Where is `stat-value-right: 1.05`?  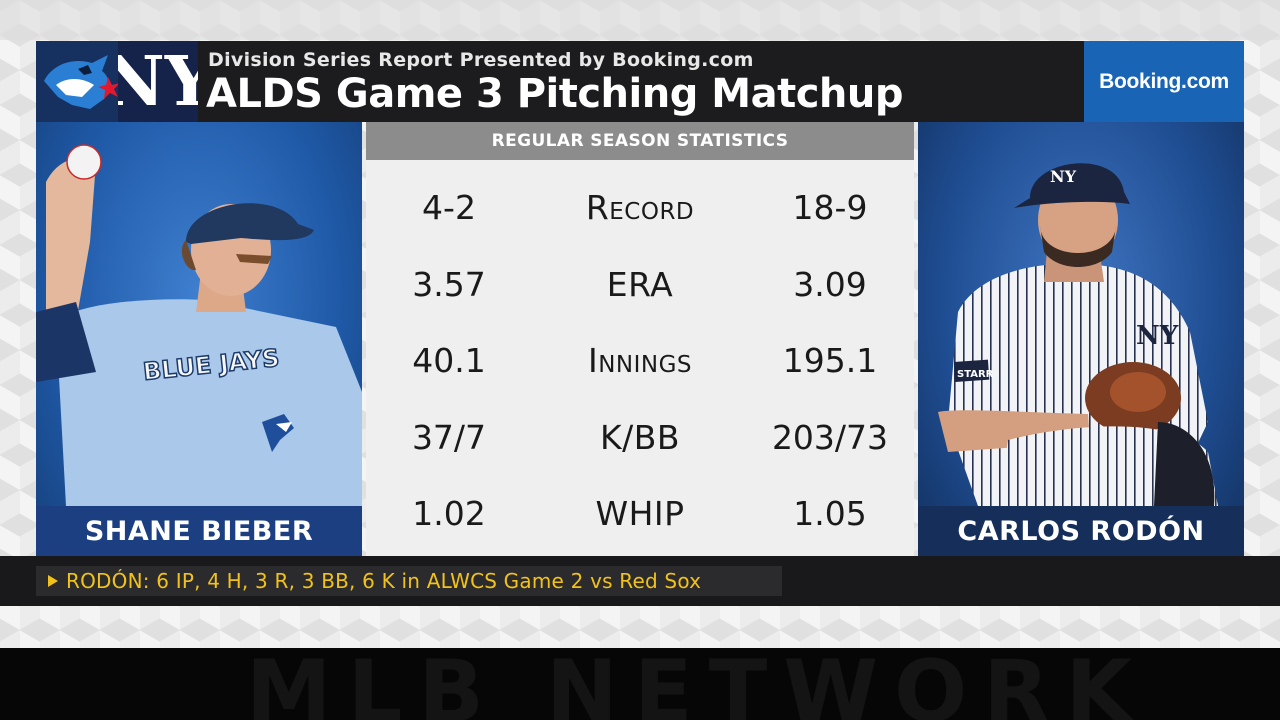
stat-value-right: 1.05 is located at coordinates (830, 513).